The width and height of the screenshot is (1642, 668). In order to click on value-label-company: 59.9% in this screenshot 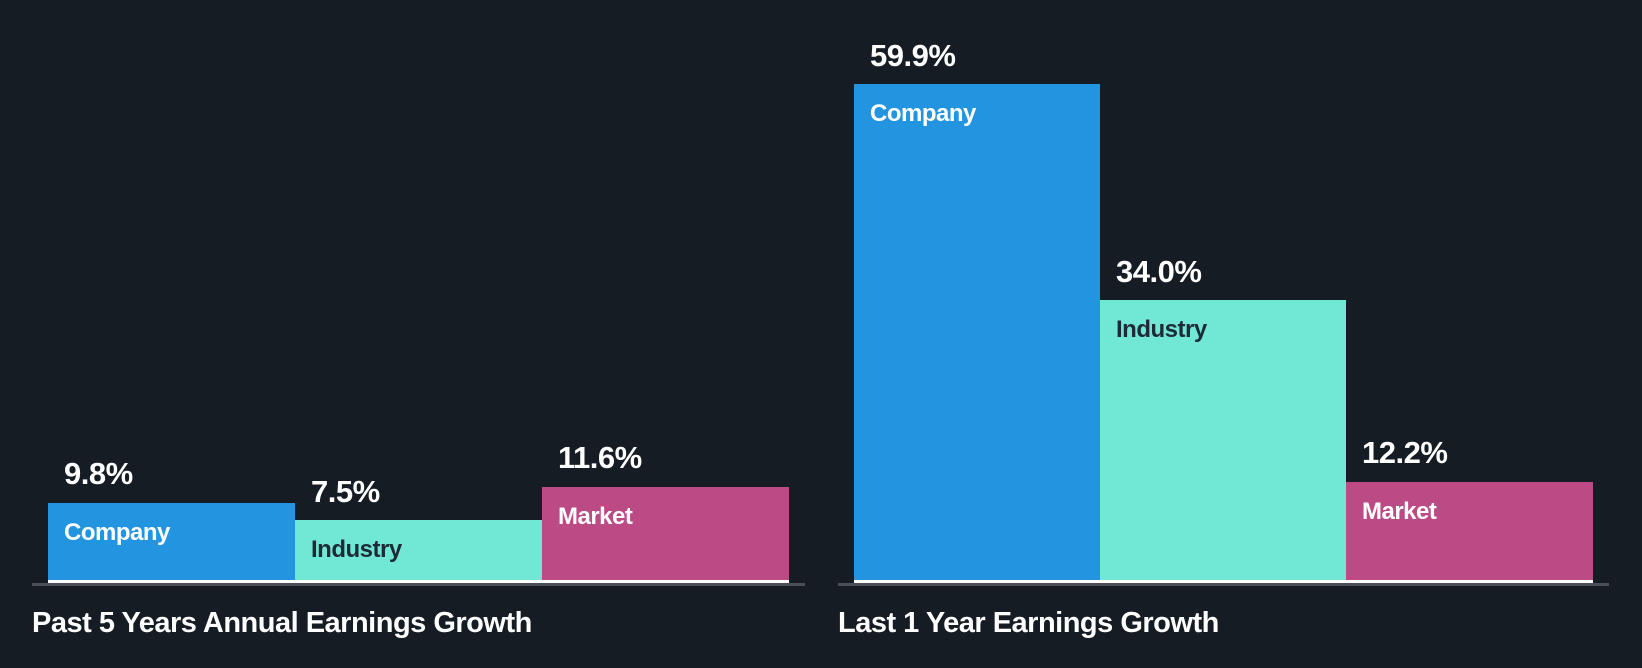, I will do `click(913, 55)`.